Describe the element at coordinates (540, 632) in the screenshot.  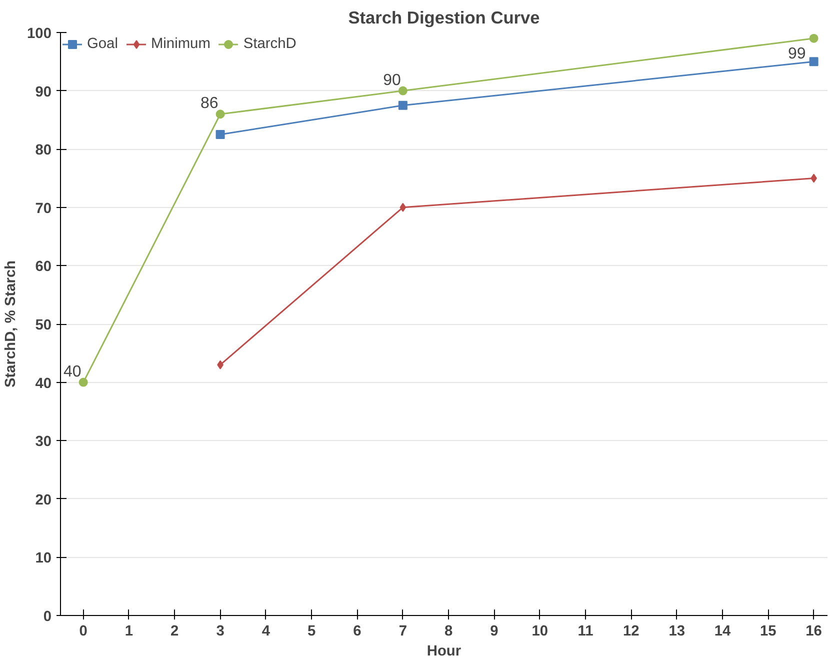
I see `x-tick-label: 10` at that location.